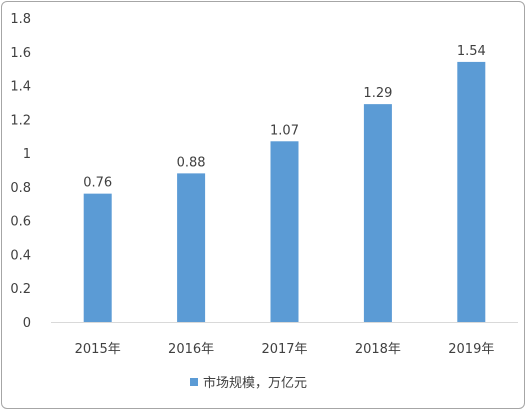  Describe the element at coordinates (20, 87) in the screenshot. I see `y-tick-label: 1.4` at that location.